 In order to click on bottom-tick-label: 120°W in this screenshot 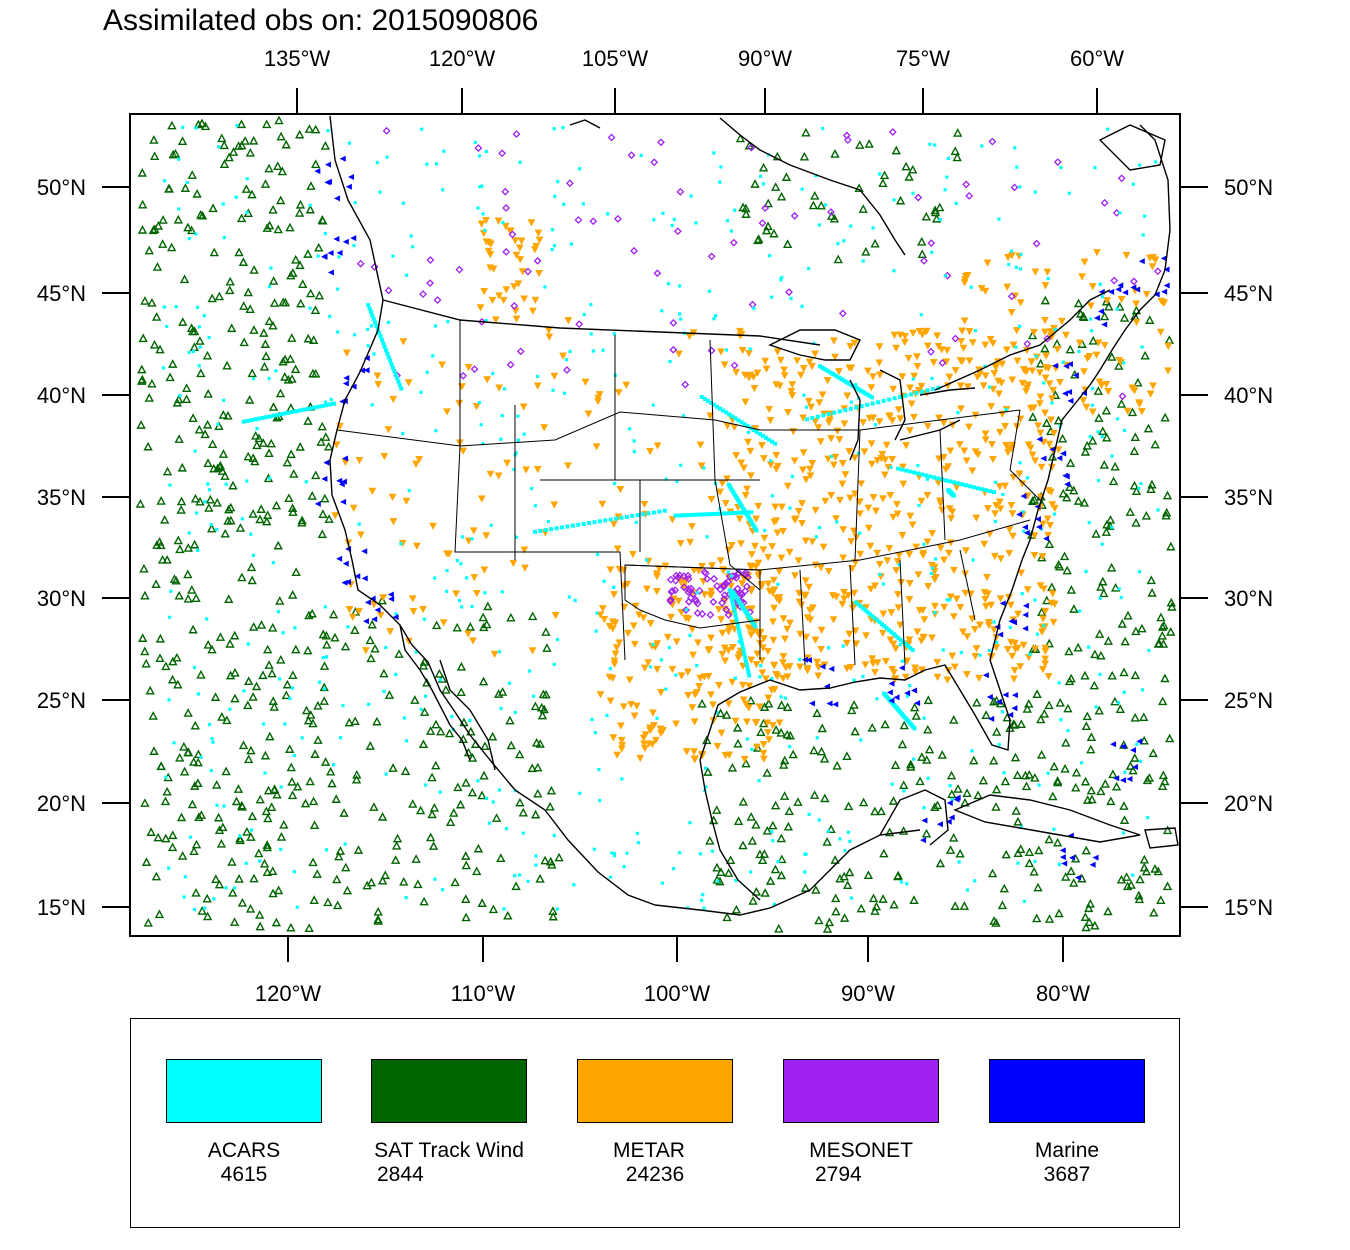, I will do `click(288, 993)`.